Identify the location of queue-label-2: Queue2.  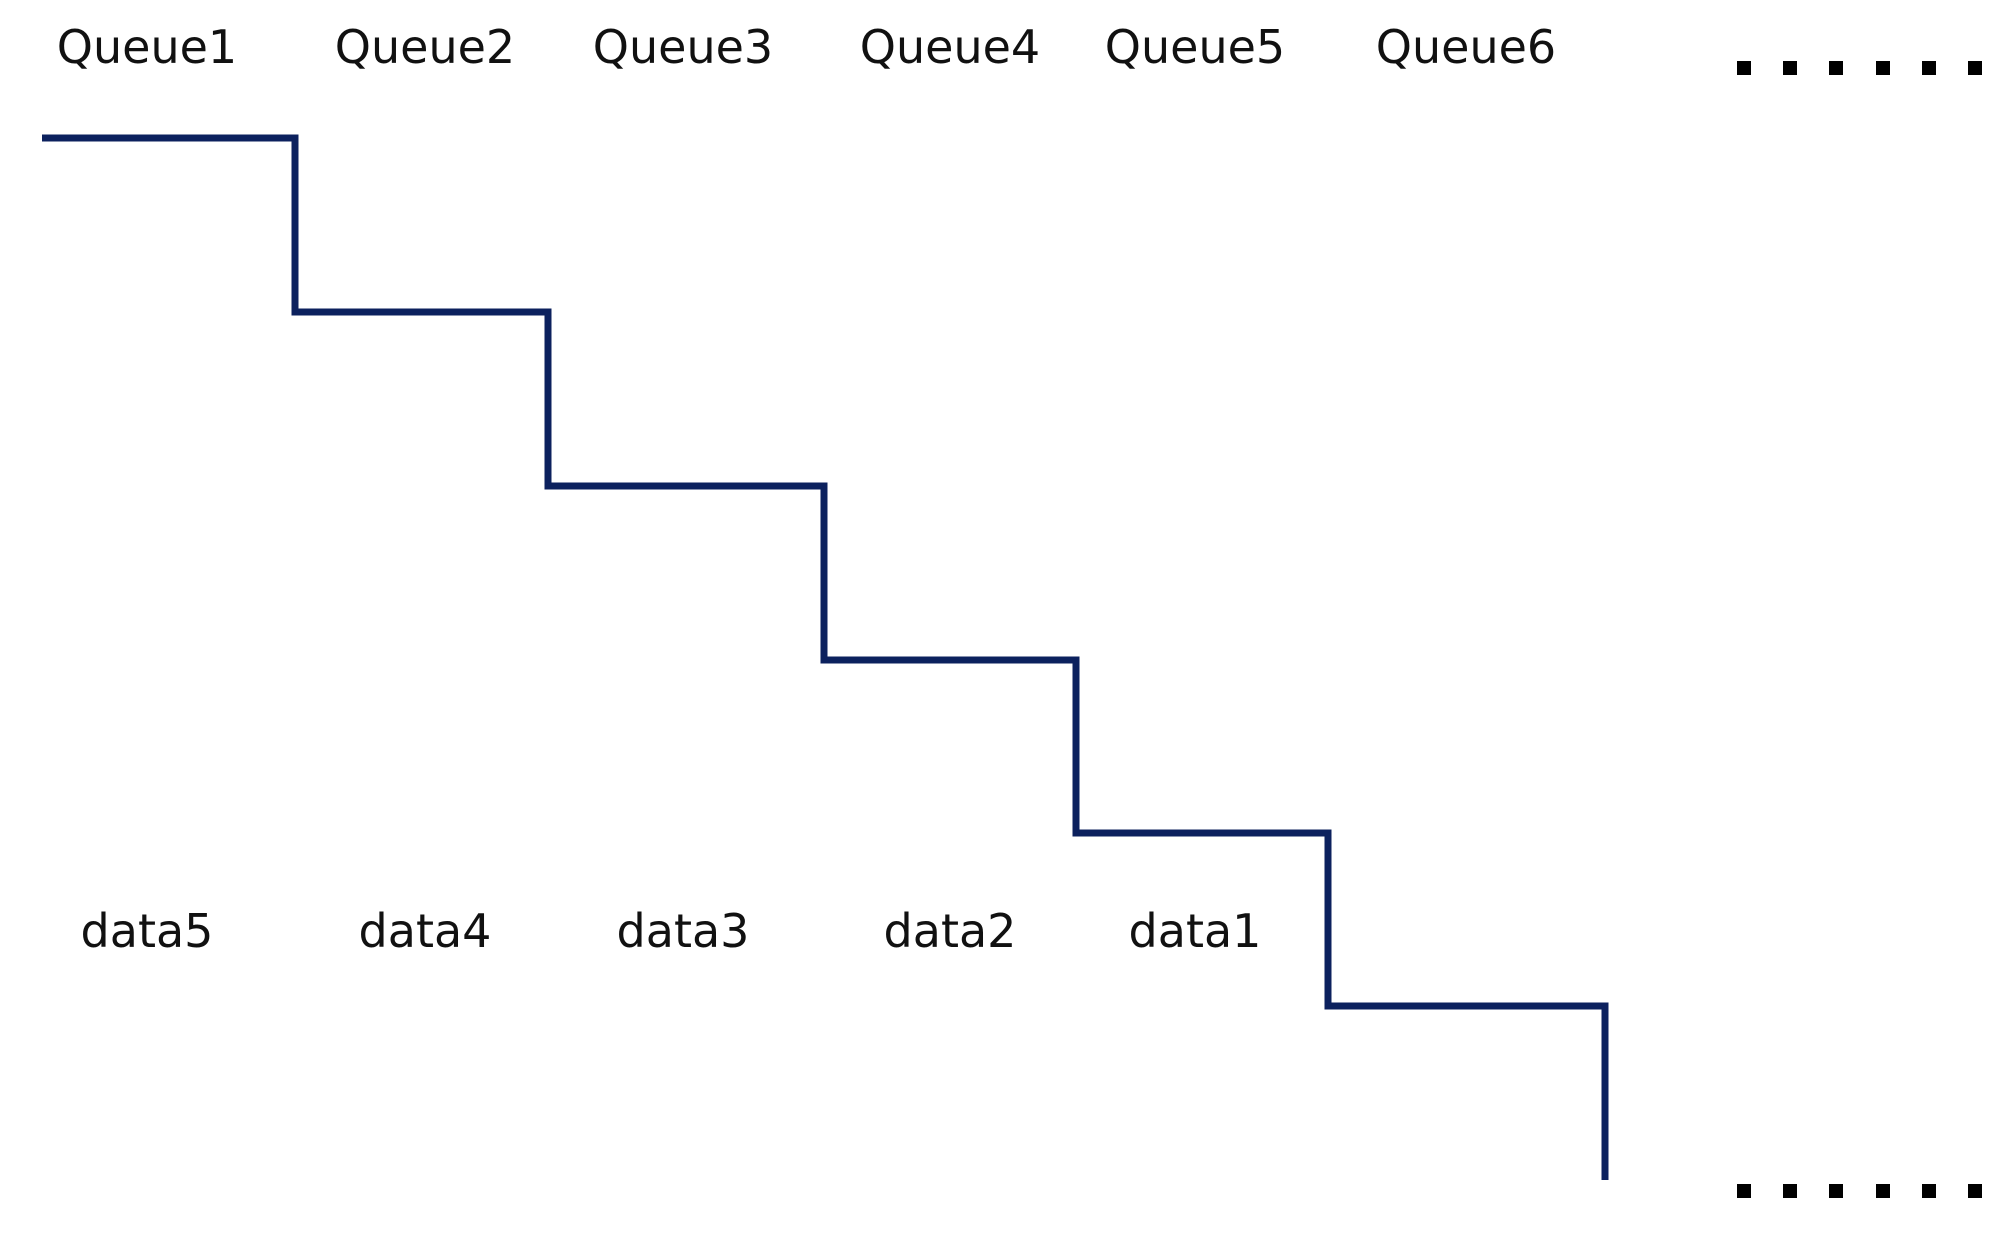
(425, 47).